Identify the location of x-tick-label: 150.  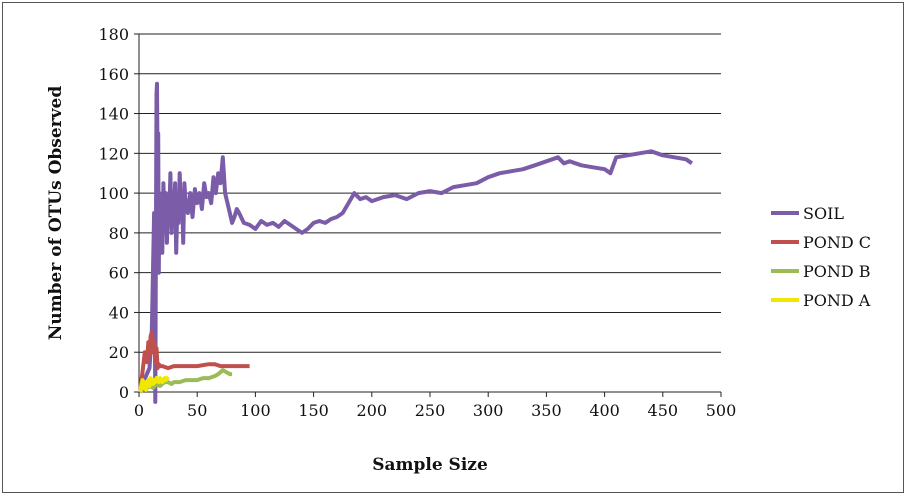
(313, 410).